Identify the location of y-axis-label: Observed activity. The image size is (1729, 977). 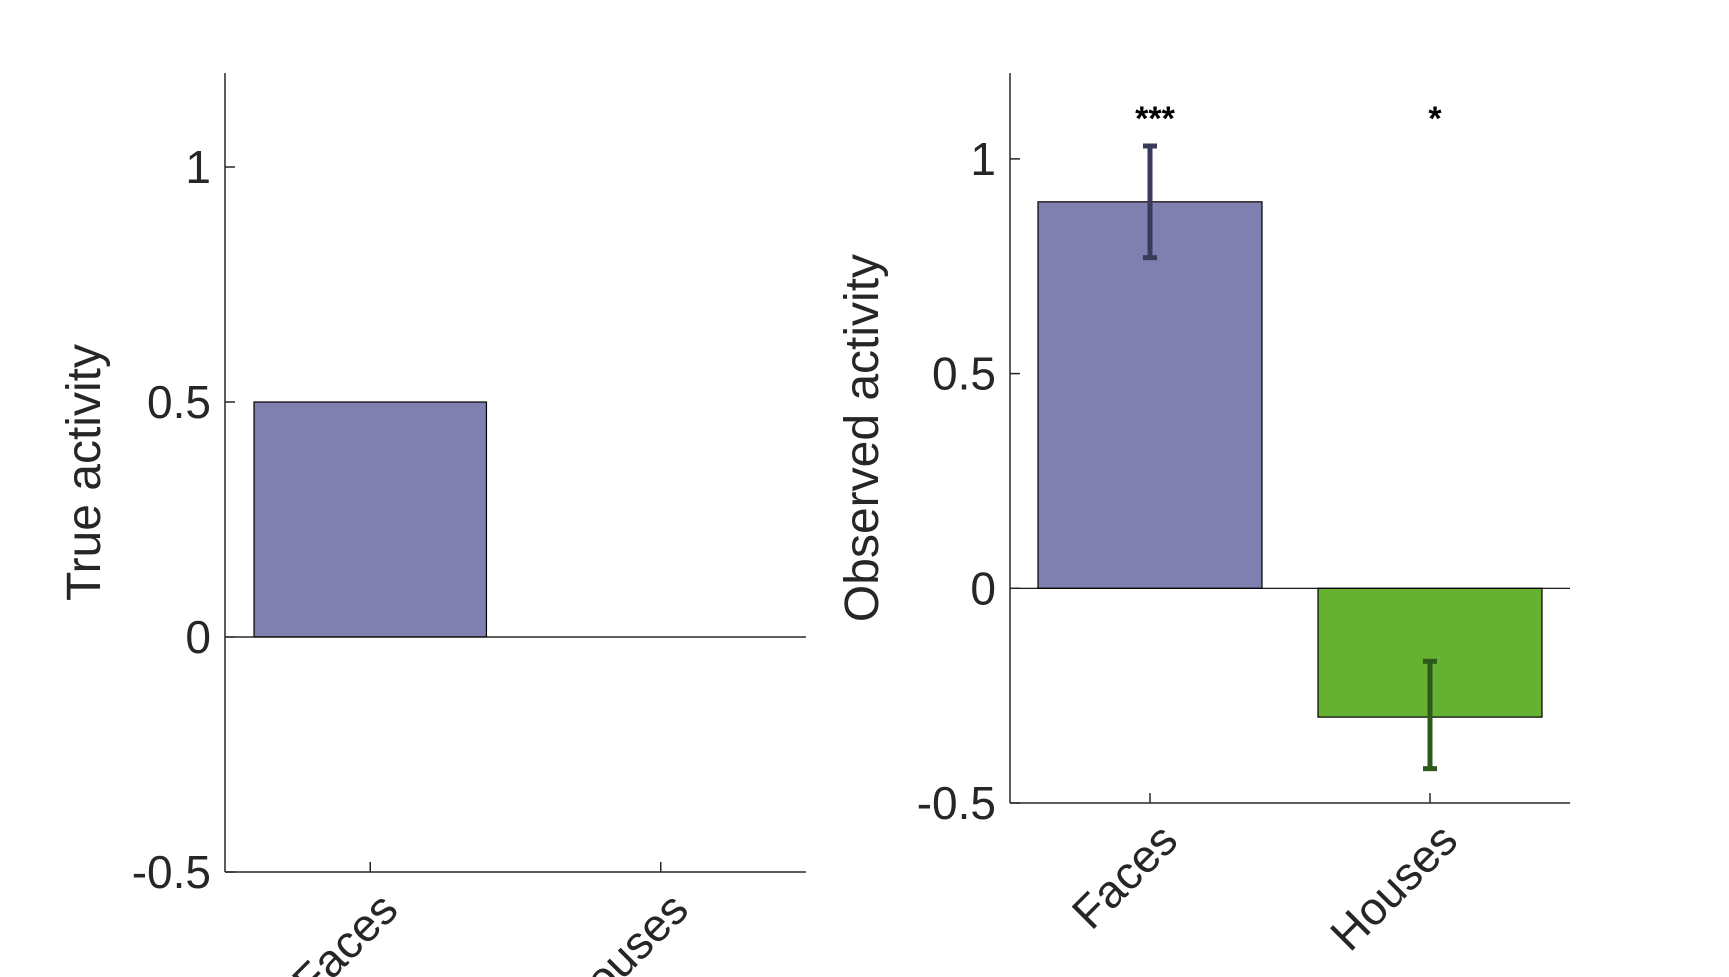
(862, 438).